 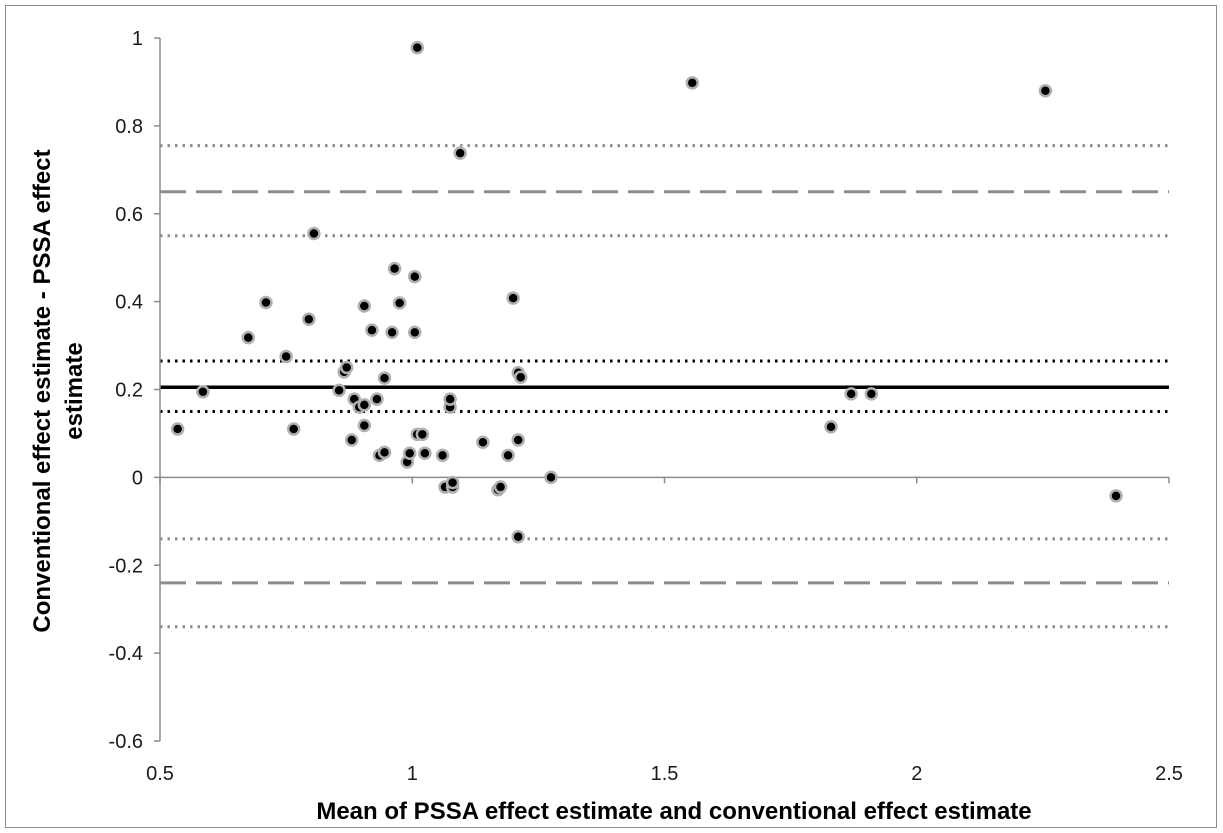 What do you see at coordinates (126, 566) in the screenshot?
I see `y-tick-label: -0.2` at bounding box center [126, 566].